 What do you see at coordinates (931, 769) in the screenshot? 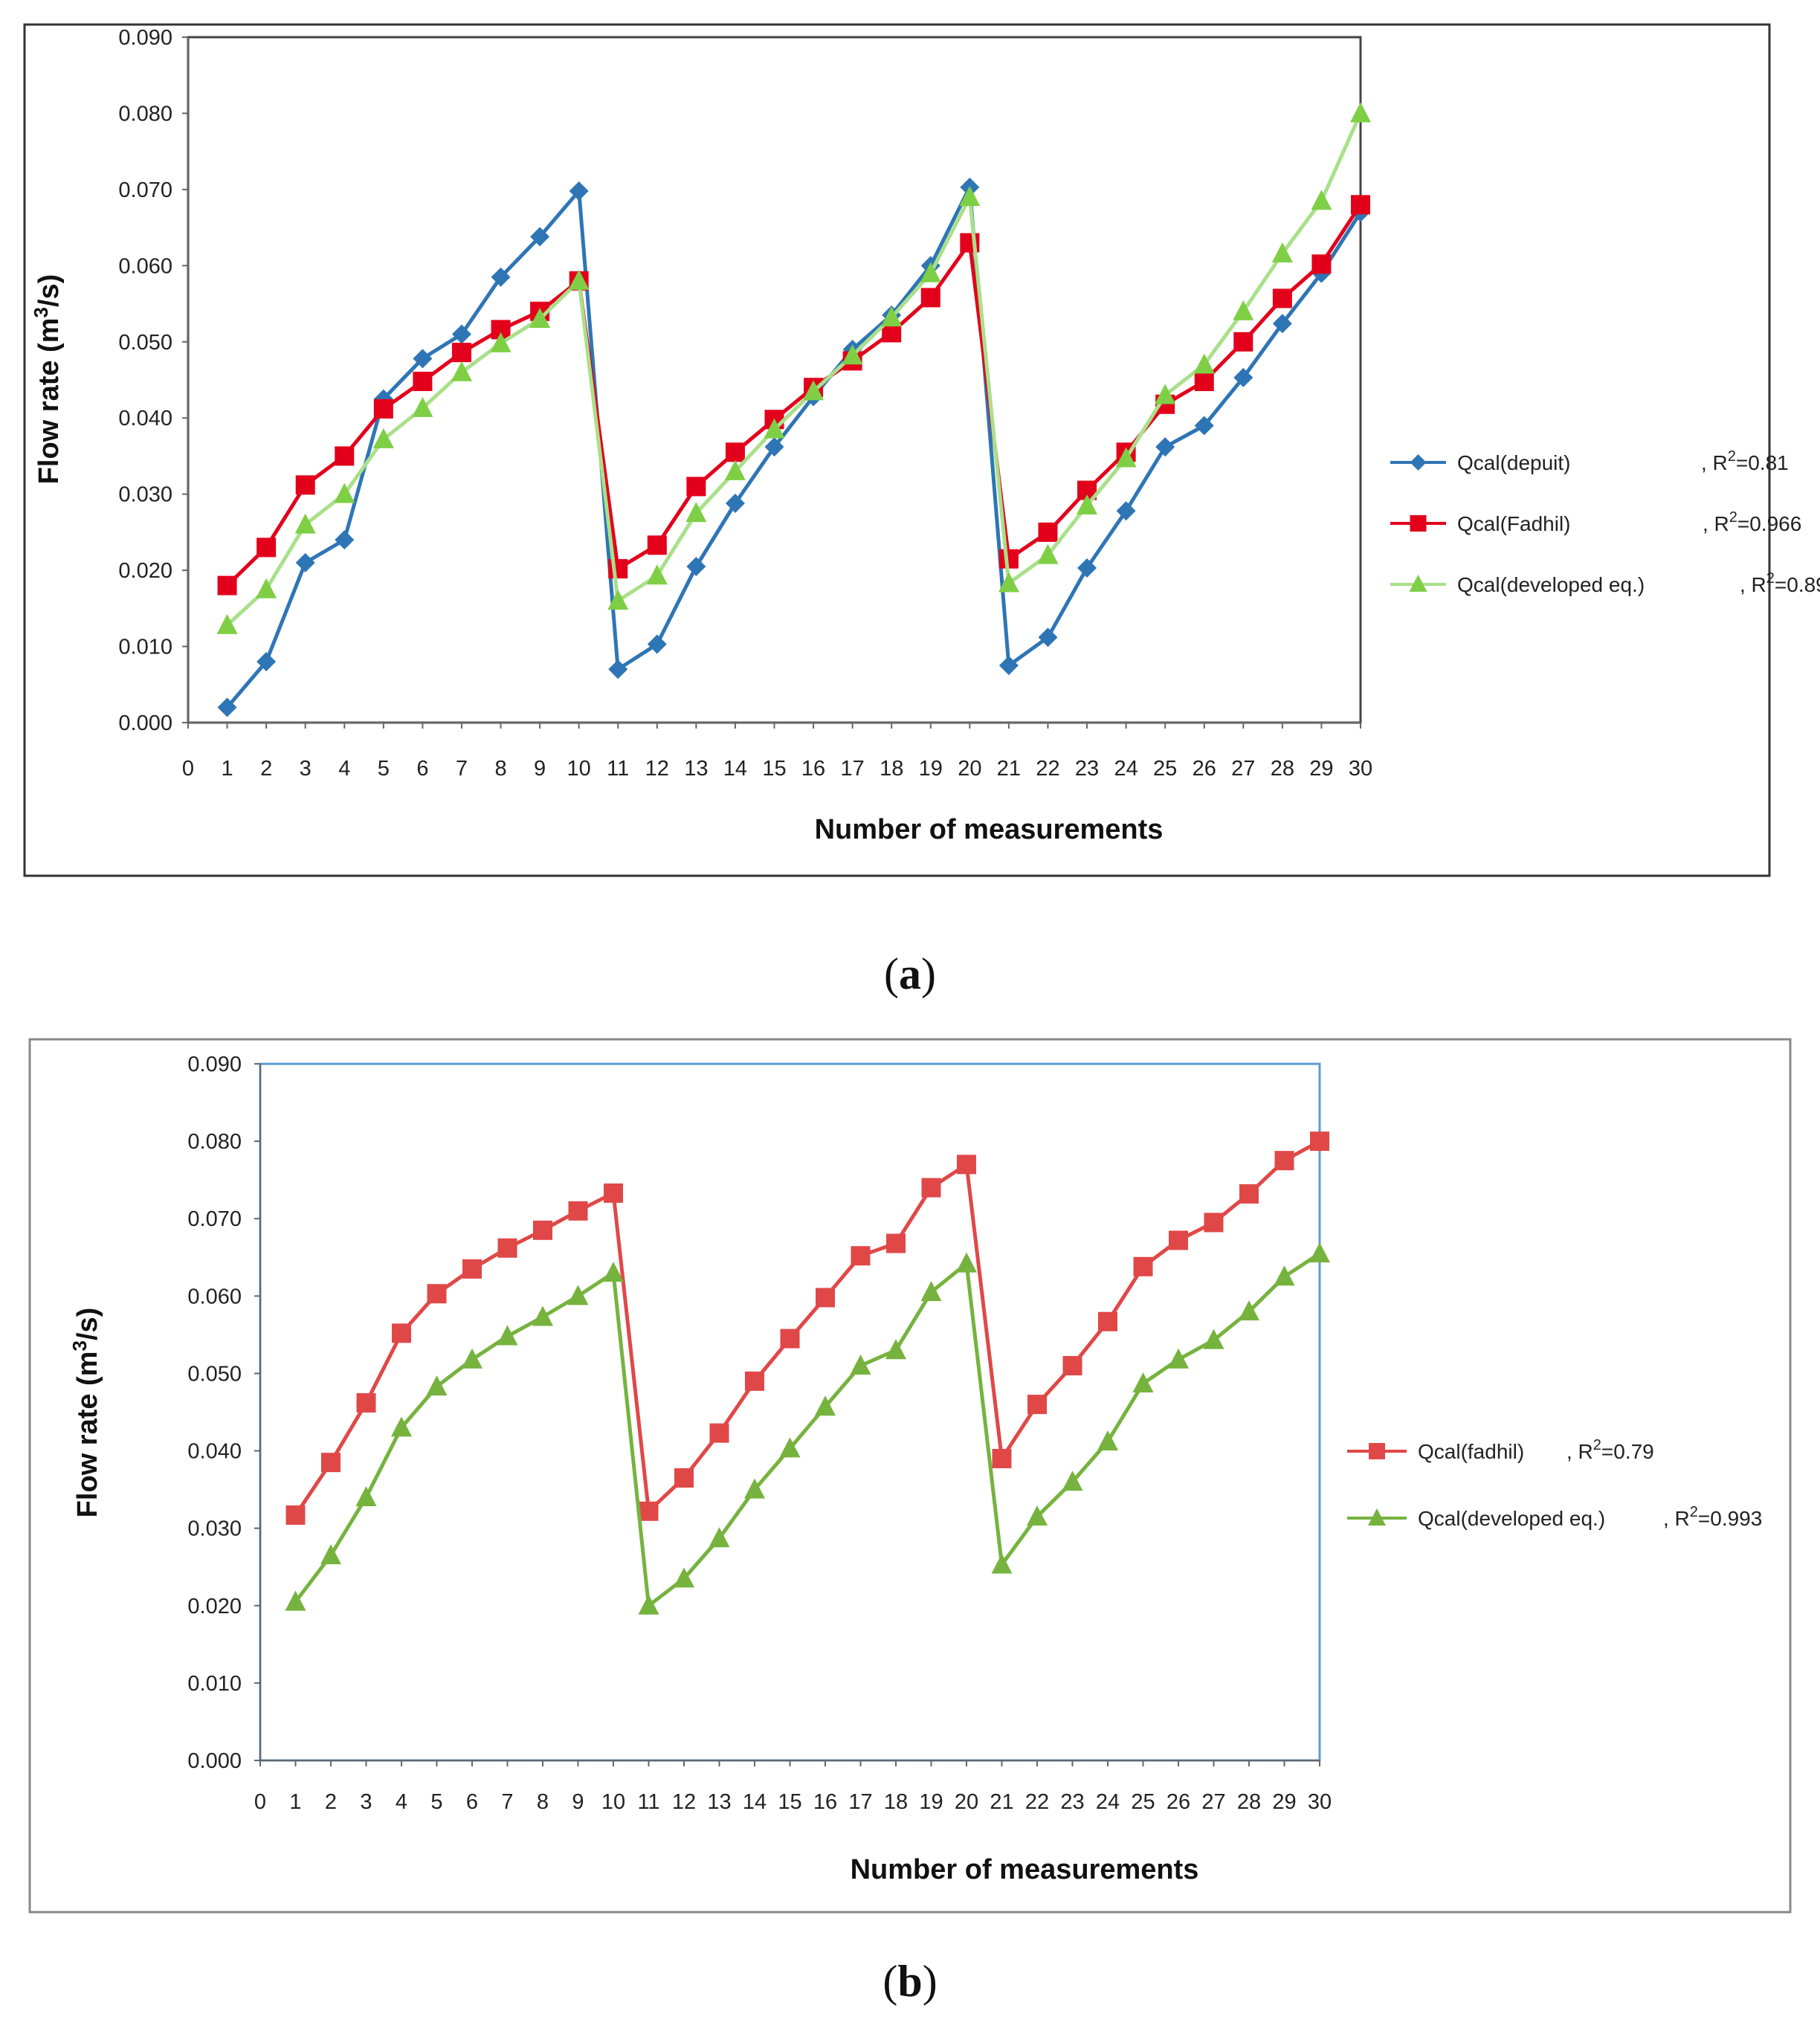
I see `x-tick-label: 19` at bounding box center [931, 769].